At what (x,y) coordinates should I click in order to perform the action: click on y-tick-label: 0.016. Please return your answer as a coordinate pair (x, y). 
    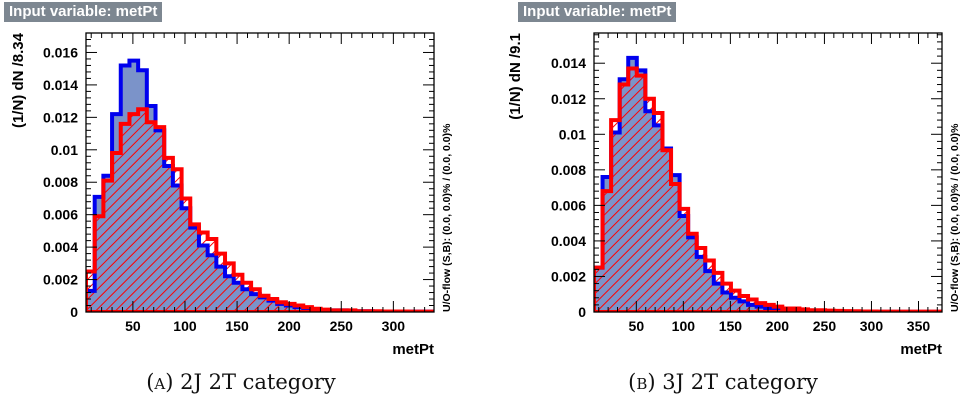
    Looking at the image, I should click on (60, 52).